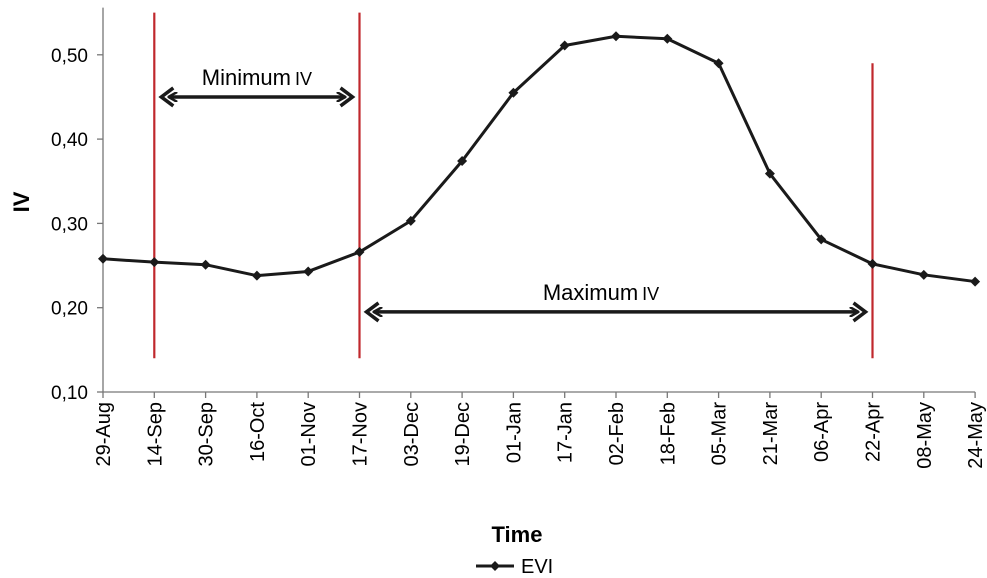 The height and width of the screenshot is (578, 987). What do you see at coordinates (874, 432) in the screenshot?
I see `x-tick-label: 22-Apr` at bounding box center [874, 432].